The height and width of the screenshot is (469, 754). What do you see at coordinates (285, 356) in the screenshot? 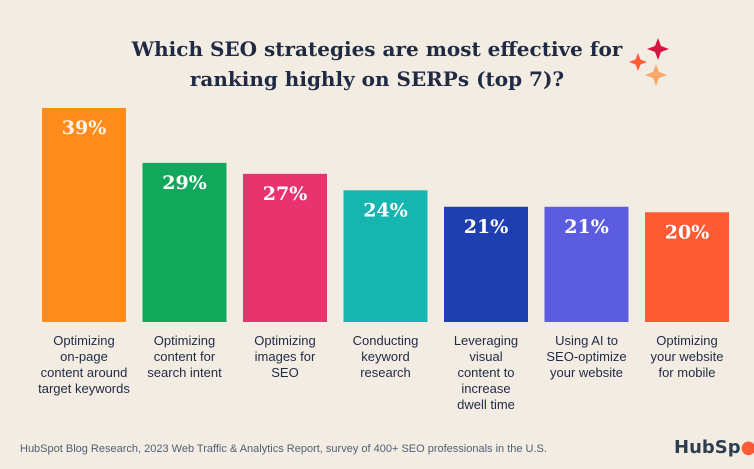
I see `category-label-3: Optimizing images for SEO` at bounding box center [285, 356].